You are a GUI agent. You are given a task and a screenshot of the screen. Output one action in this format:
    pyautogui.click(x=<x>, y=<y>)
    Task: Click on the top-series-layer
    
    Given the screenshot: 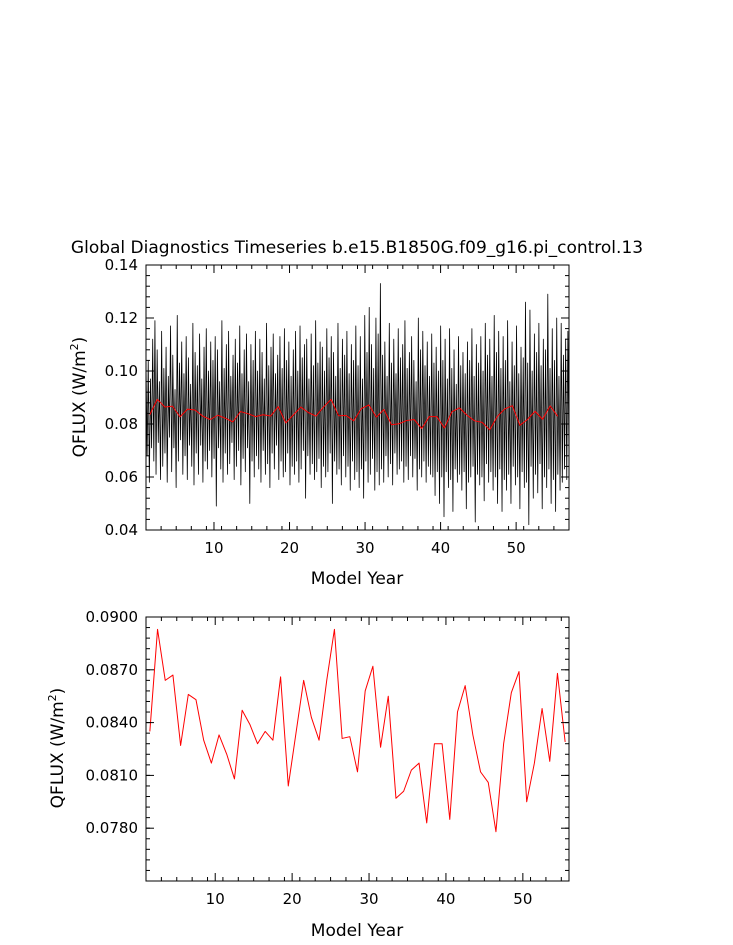 What is the action you would take?
    pyautogui.click(x=357, y=404)
    